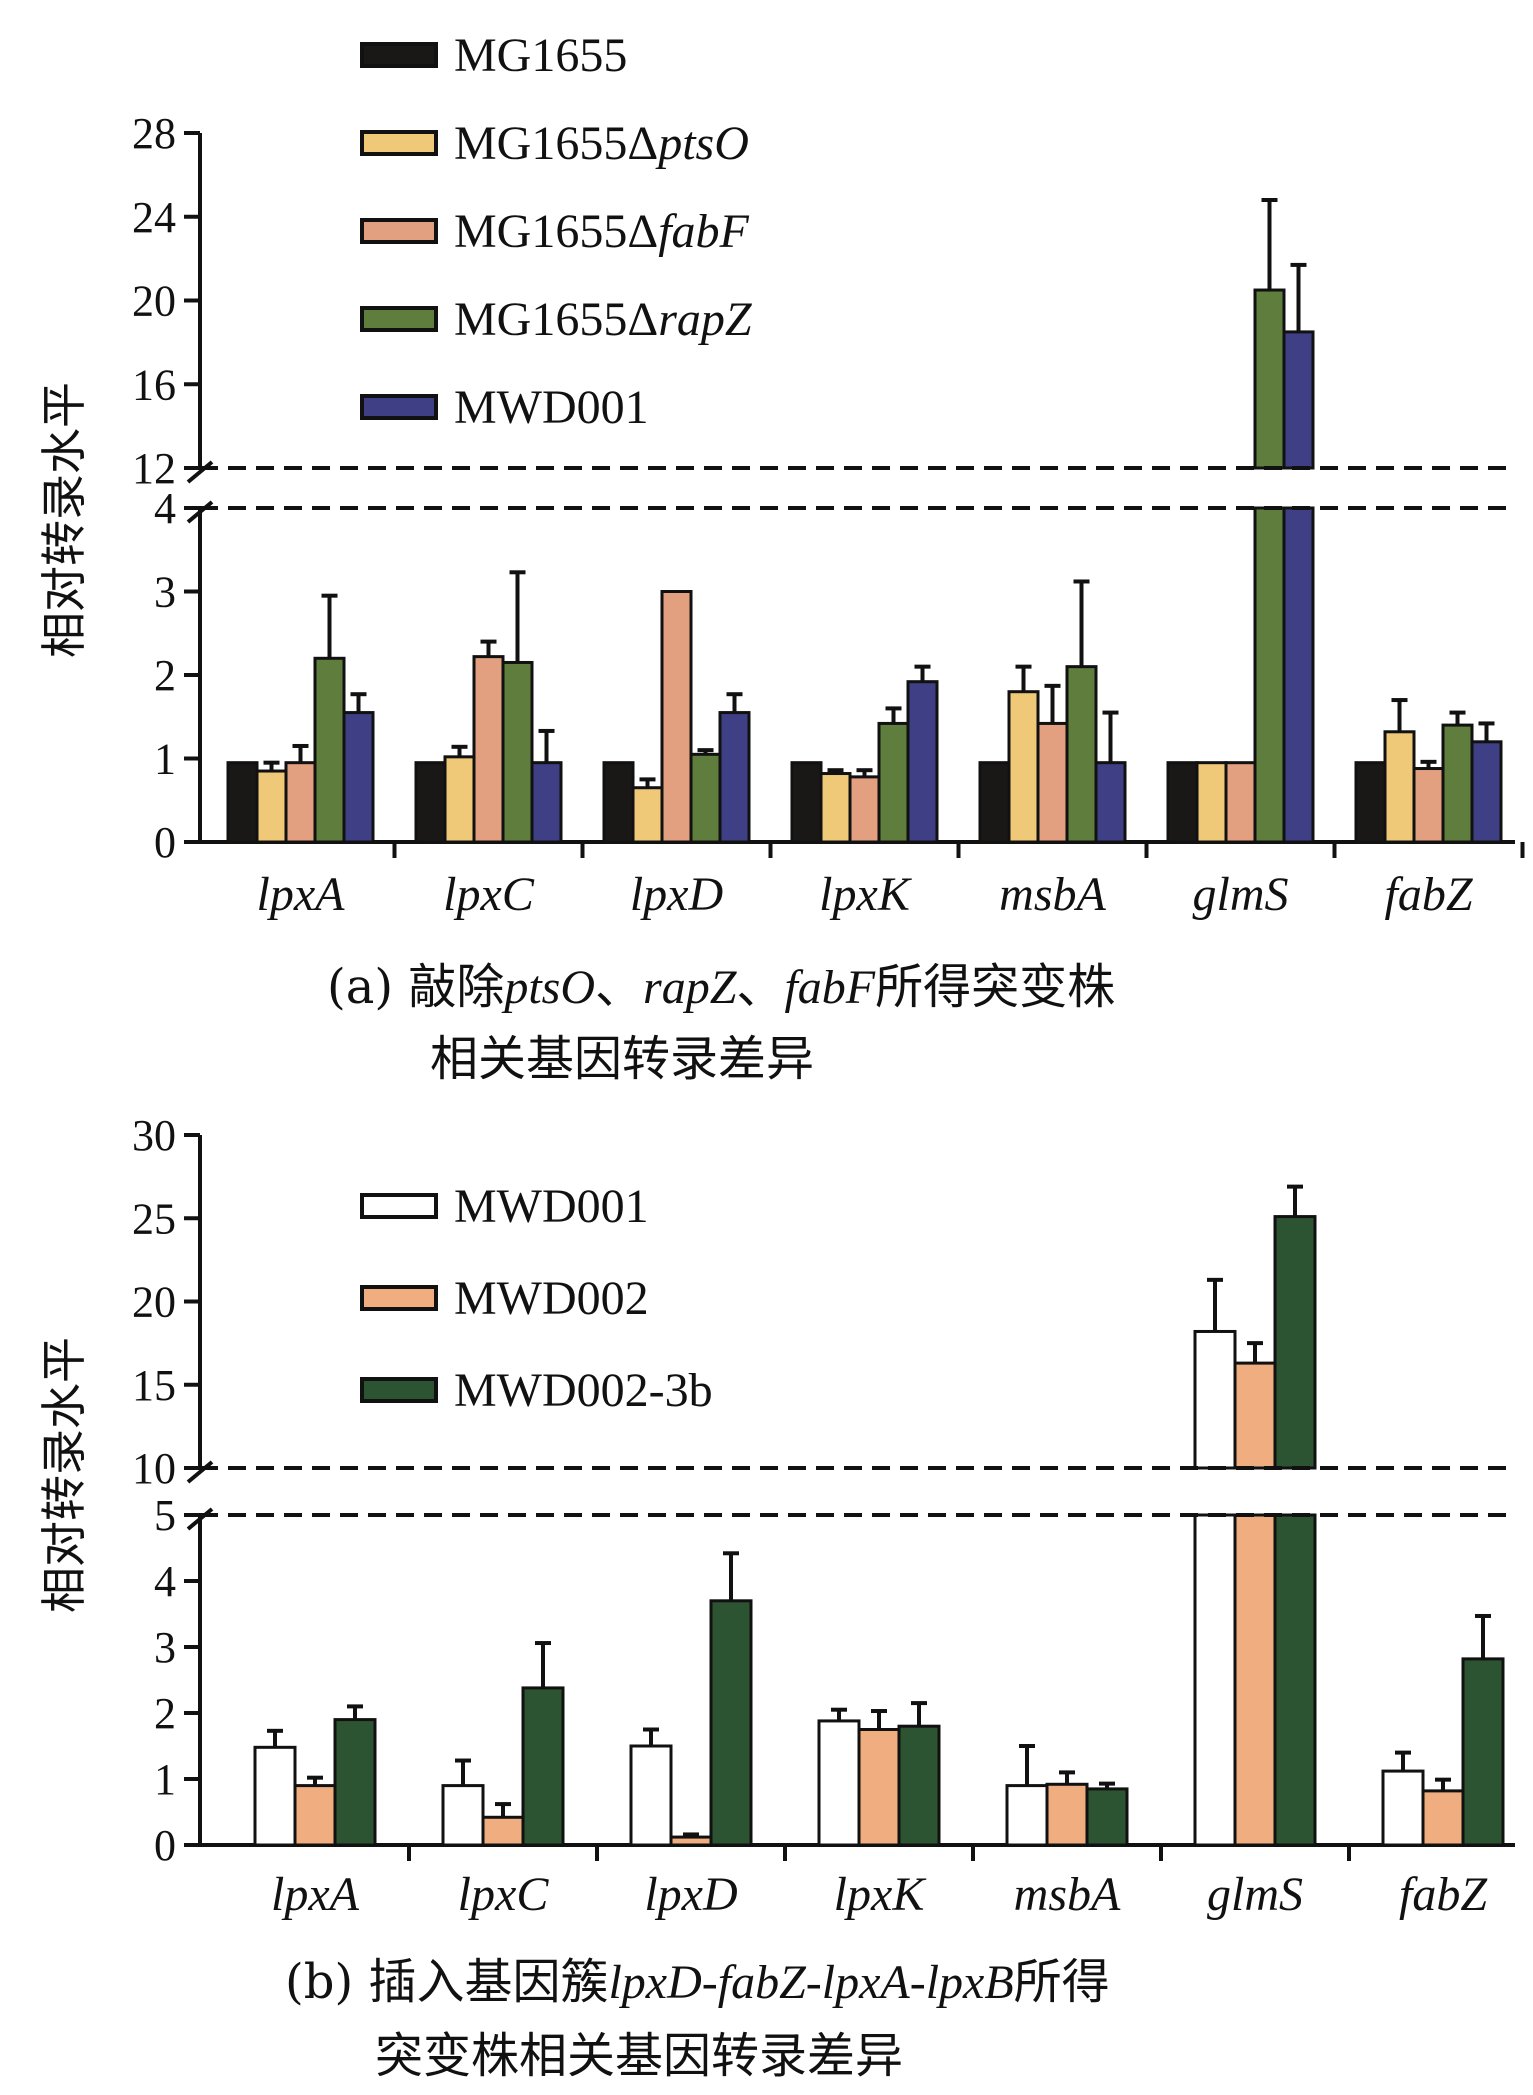 The image size is (1533, 2095). I want to click on caption-line-1: (b) 插入基因簇lpxD-fabZ-lpxA-lpxB所得, so click(697, 1982).